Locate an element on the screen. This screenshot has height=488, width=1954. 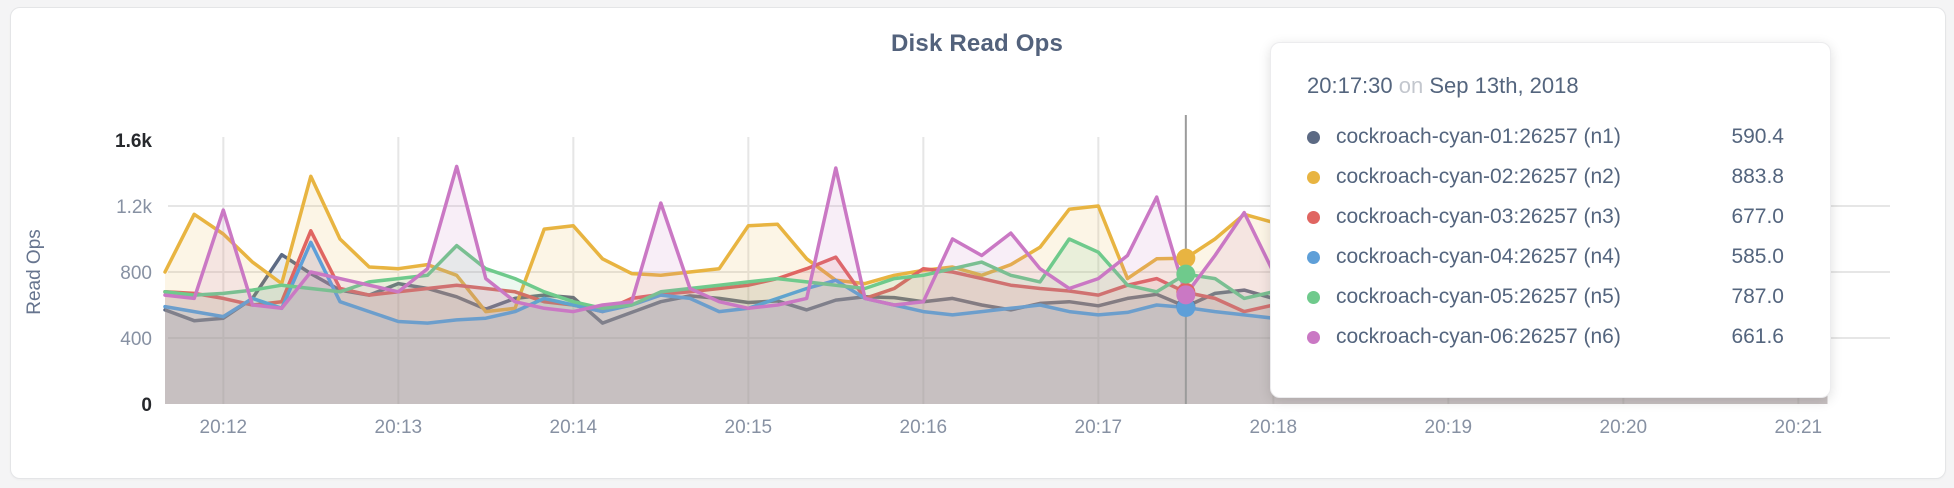
x-tick-label: 20:19 is located at coordinates (1449, 427).